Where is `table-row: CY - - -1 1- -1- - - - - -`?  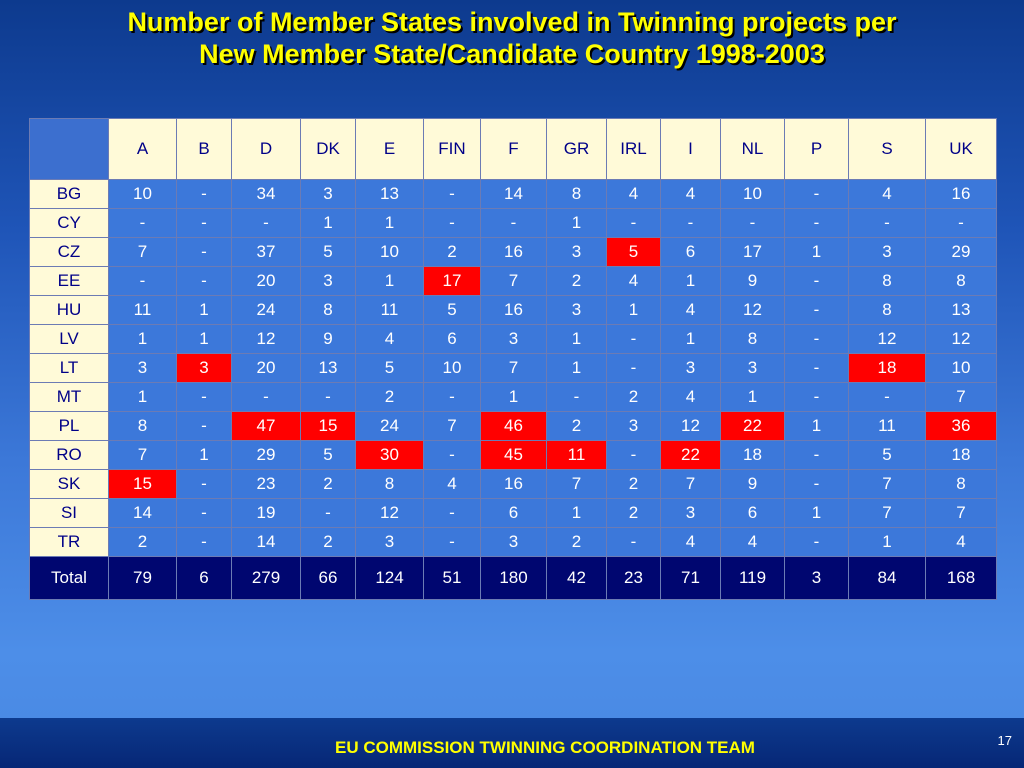 table-row: CY - - -1 1- -1- - - - - - is located at coordinates (513, 223).